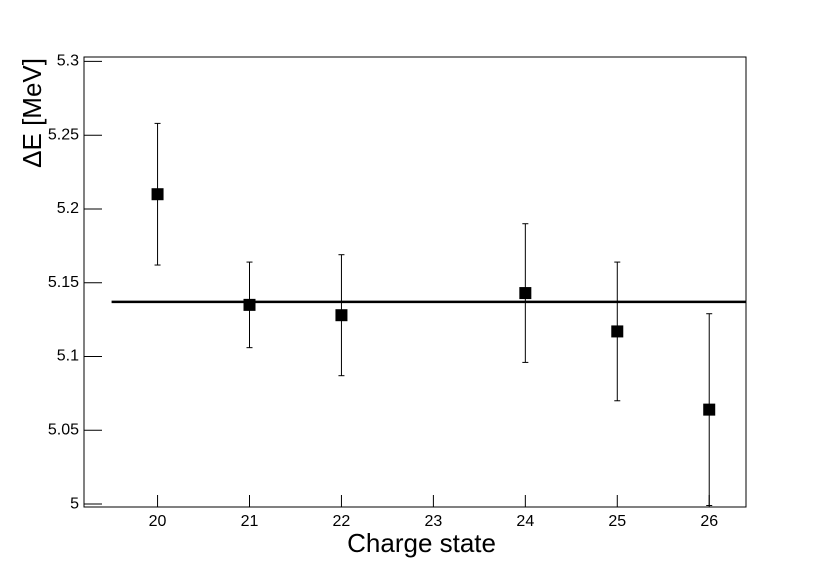  I want to click on x-tick-label: 24, so click(525, 521).